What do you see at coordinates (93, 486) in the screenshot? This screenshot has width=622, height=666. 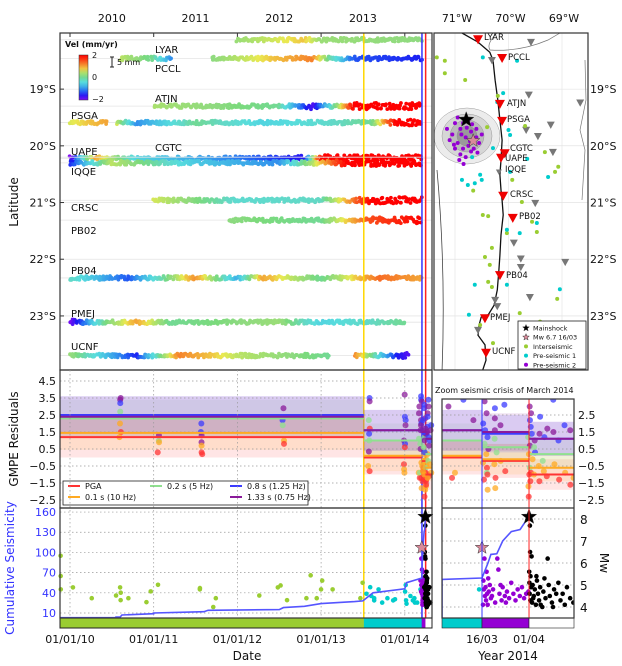 I see `legend-label: PGA` at bounding box center [93, 486].